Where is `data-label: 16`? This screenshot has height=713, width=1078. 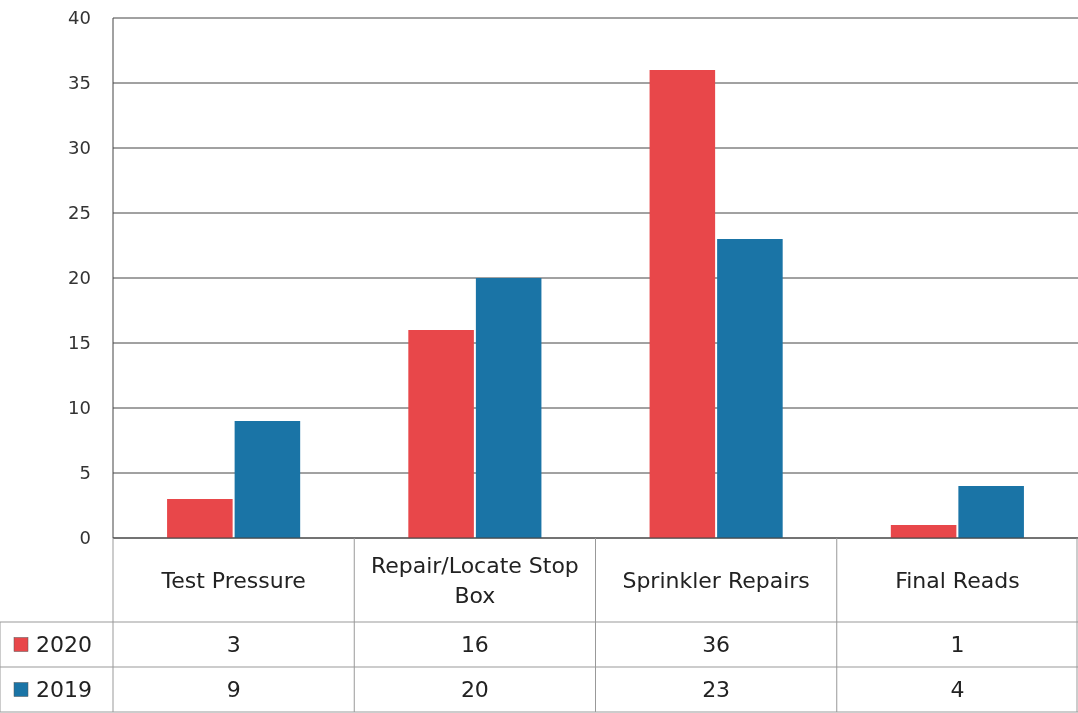 data-label: 16 is located at coordinates (474, 645).